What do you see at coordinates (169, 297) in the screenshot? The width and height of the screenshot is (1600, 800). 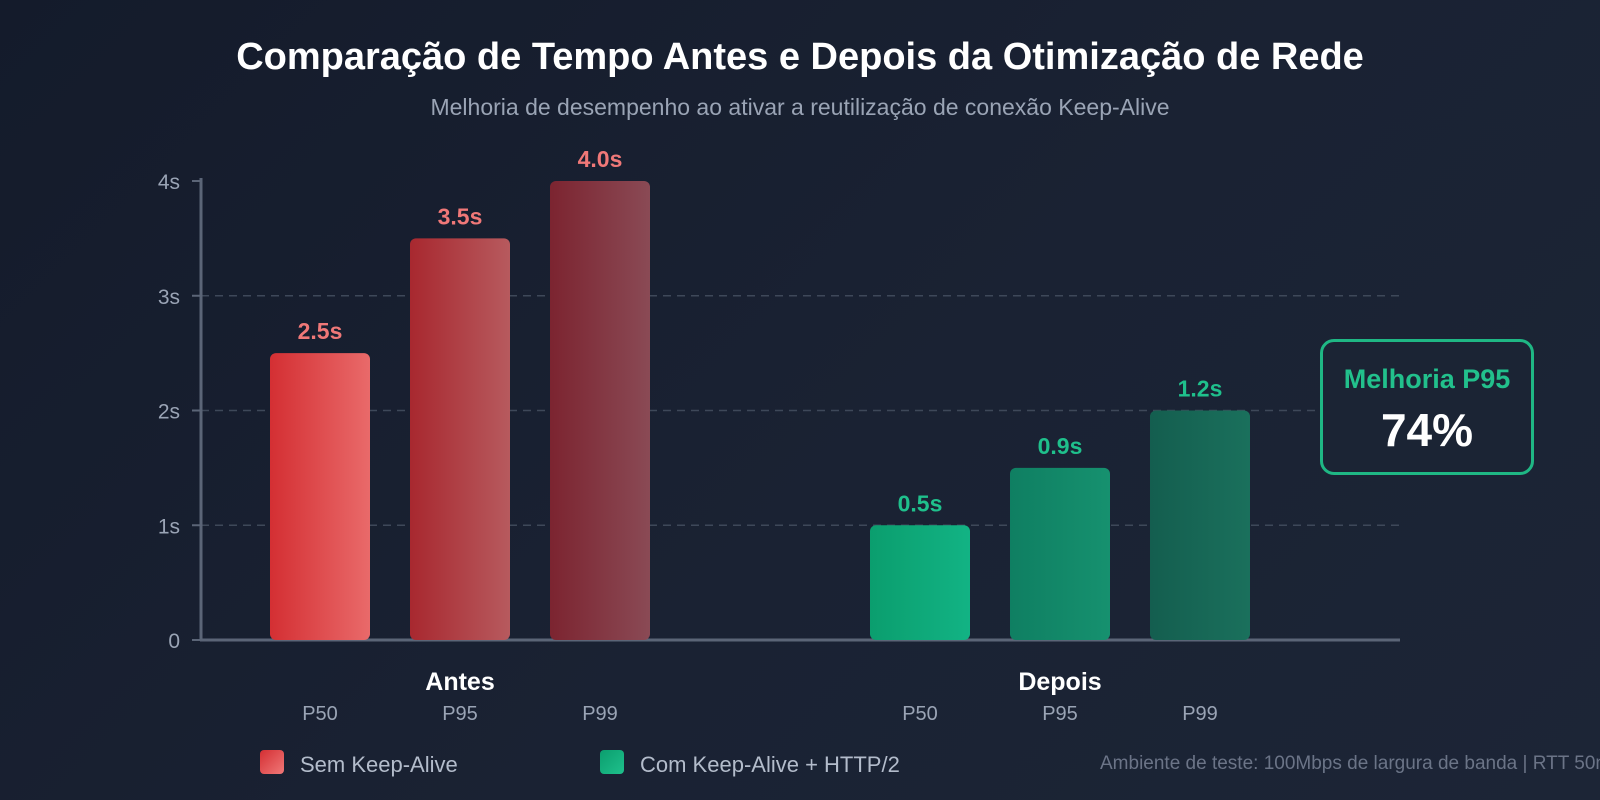 I see `y-tick-label: 3s` at bounding box center [169, 297].